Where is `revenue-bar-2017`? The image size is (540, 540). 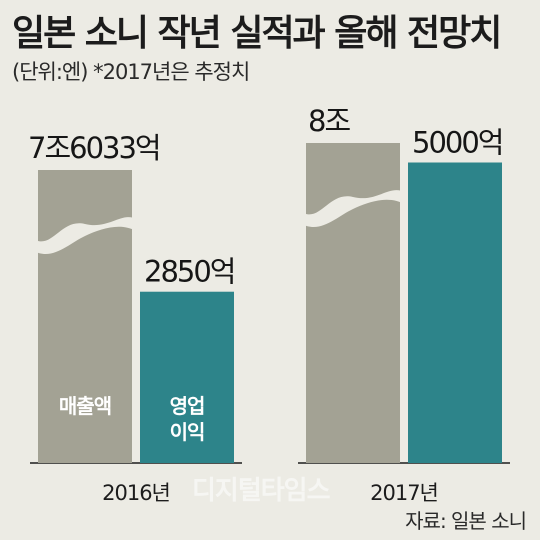 revenue-bar-2017 is located at coordinates (353, 303).